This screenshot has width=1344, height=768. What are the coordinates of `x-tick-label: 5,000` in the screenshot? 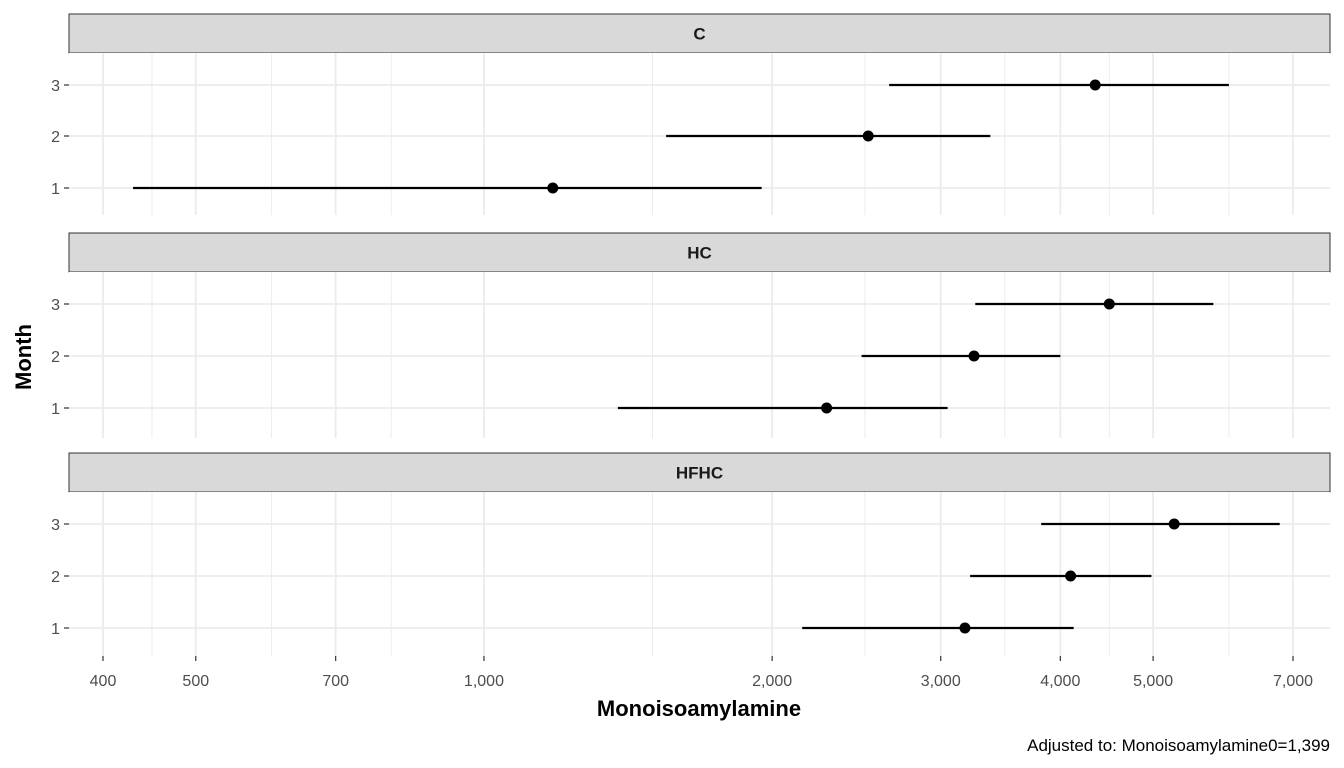 It's located at (1153, 681).